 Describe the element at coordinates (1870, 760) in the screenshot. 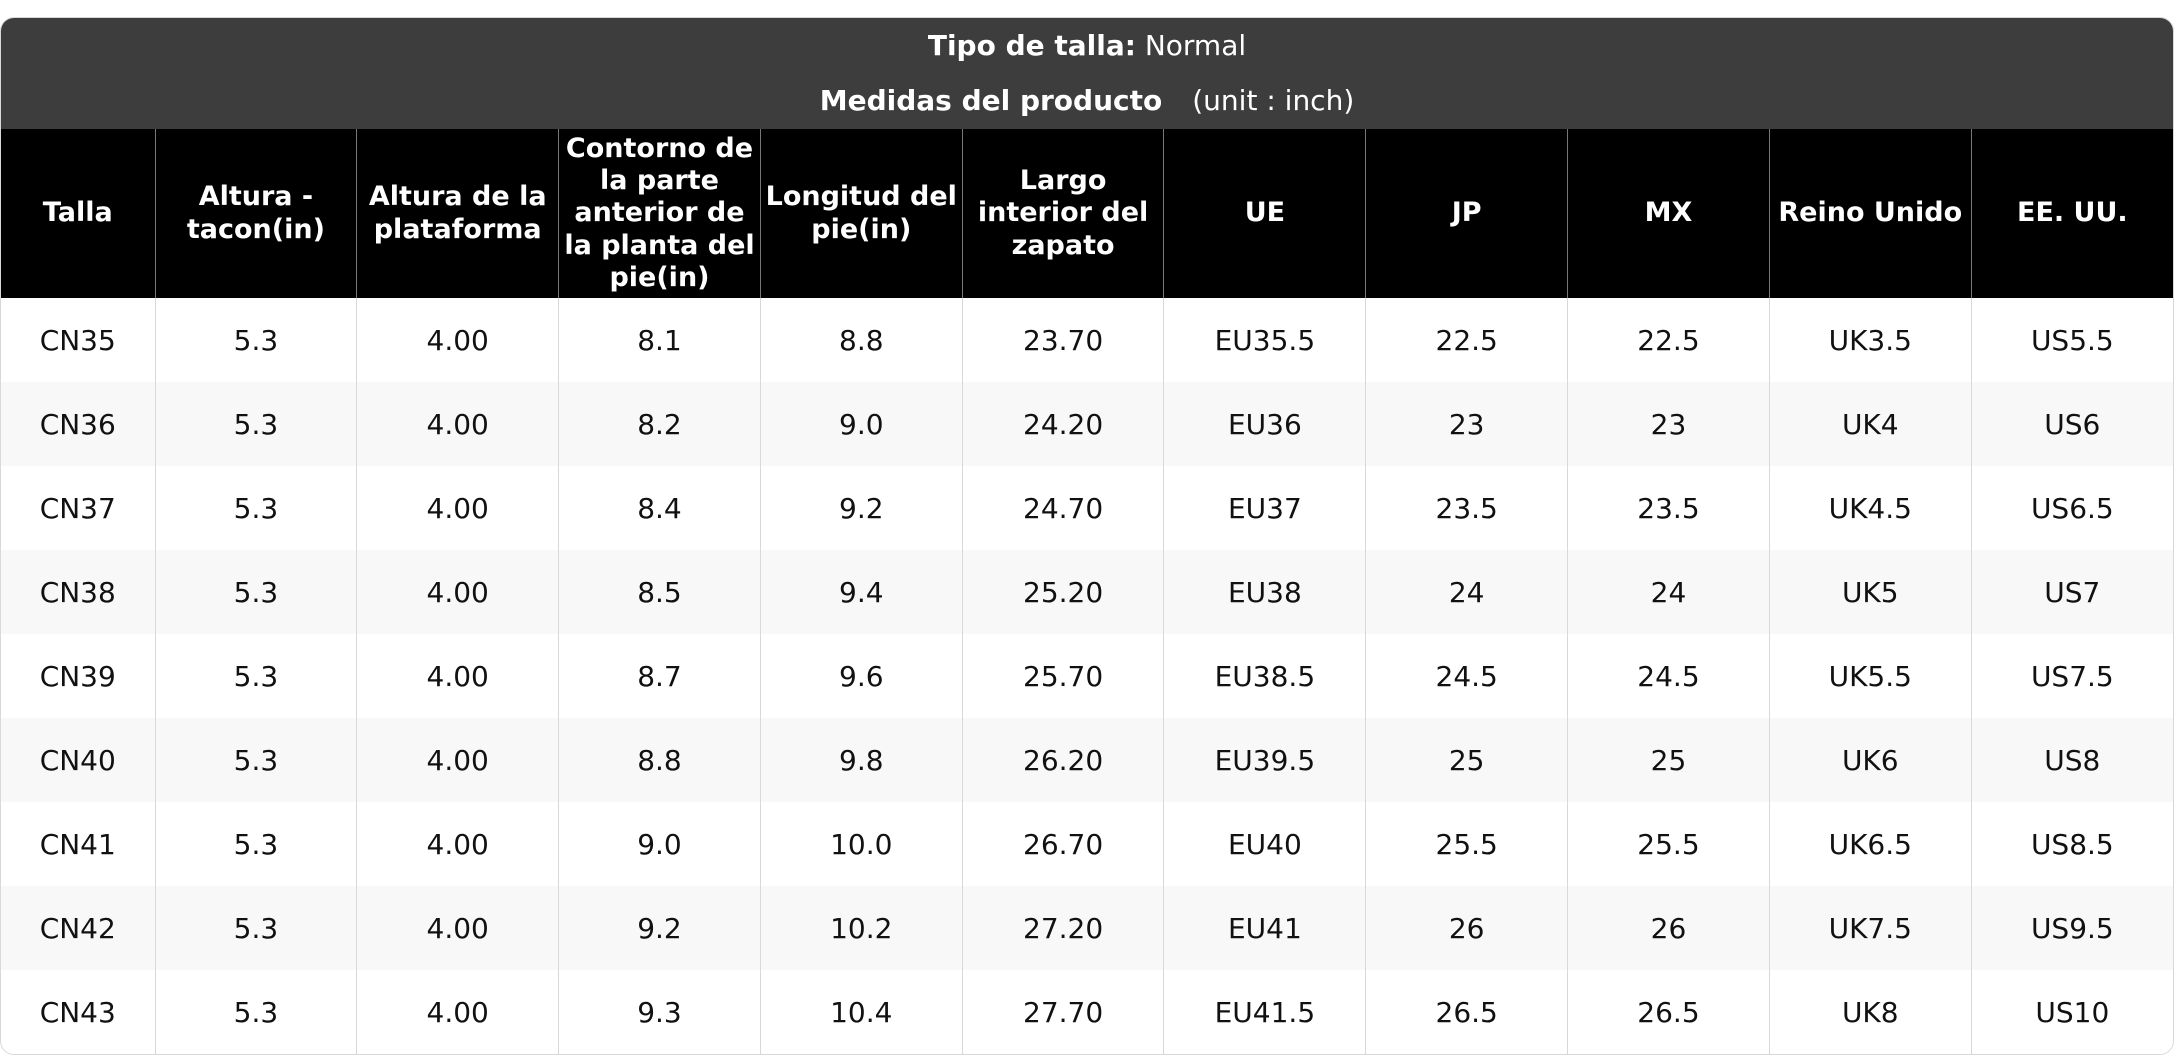

I see `table-cell: UK6` at that location.